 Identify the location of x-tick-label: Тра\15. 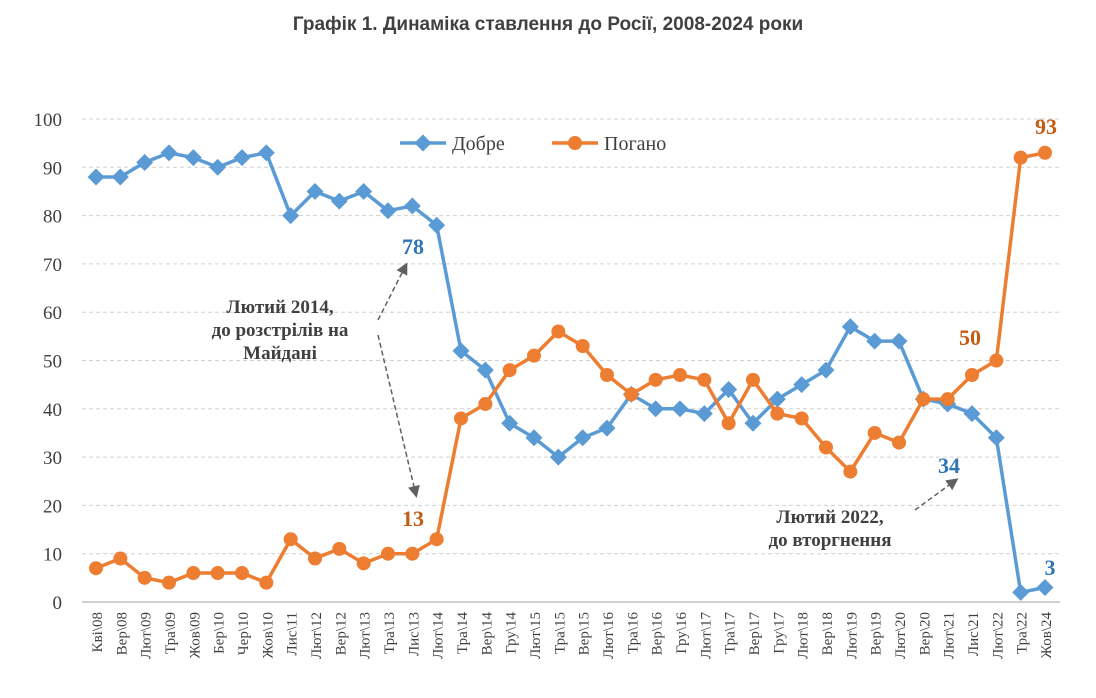
(560, 633).